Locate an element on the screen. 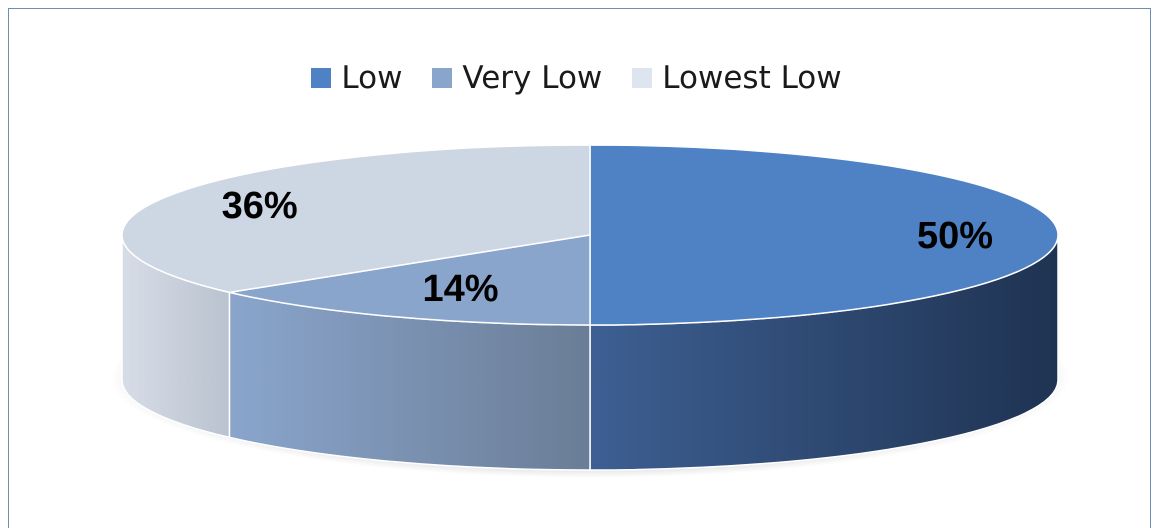 This screenshot has width=1153, height=528. legend-label-low: Low is located at coordinates (372, 78).